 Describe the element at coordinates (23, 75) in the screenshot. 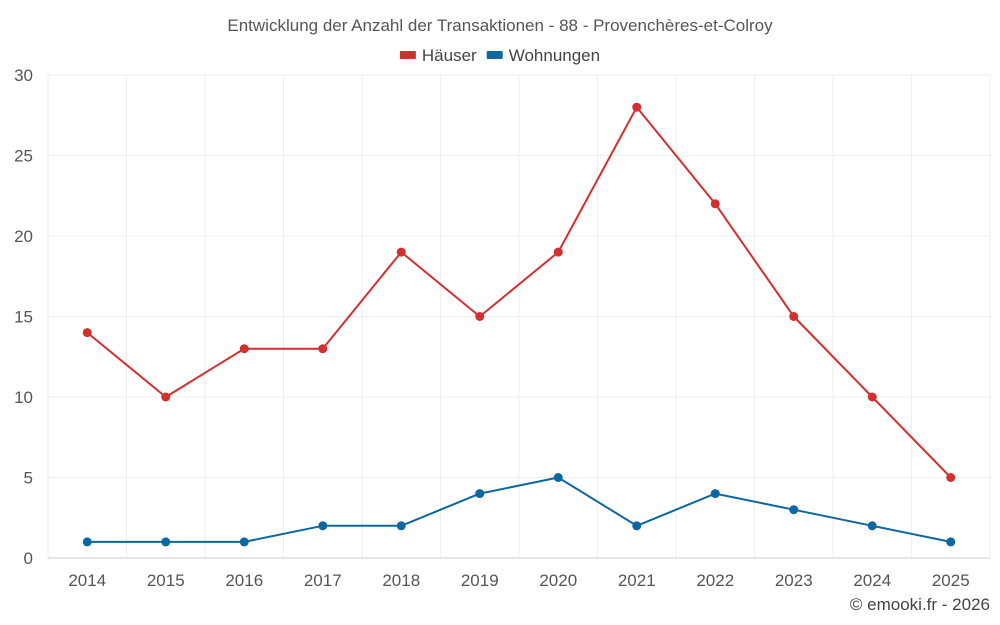

I see `y-tick-label: 30` at that location.